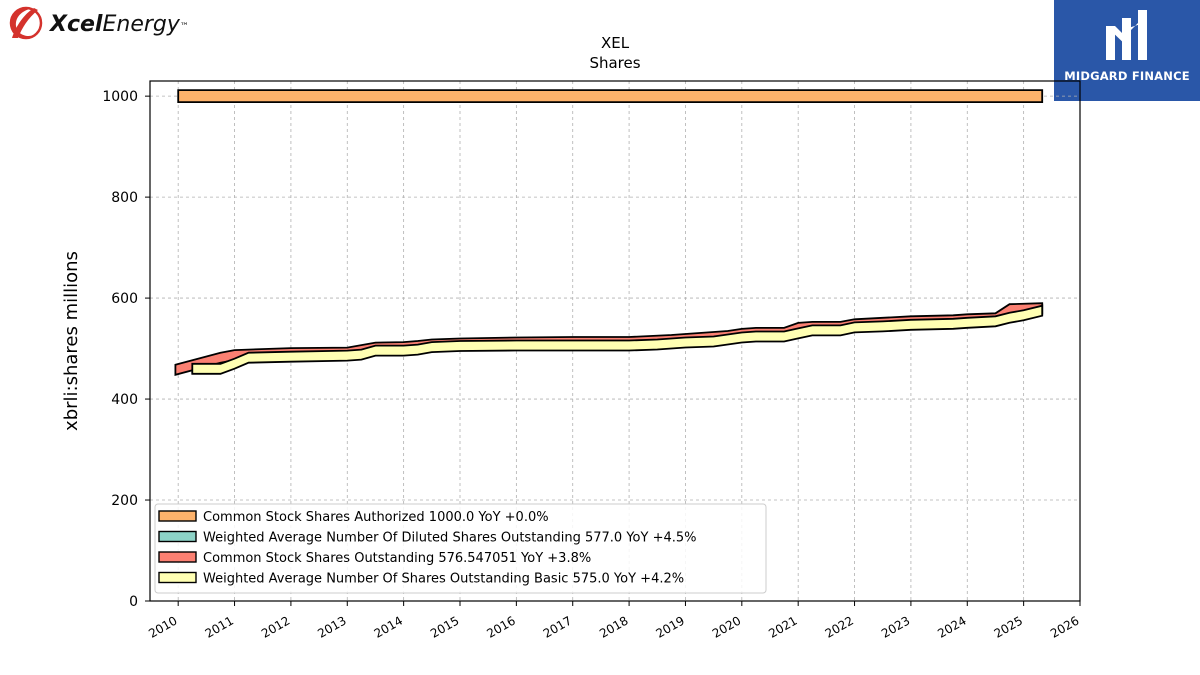  I want to click on brand-right-name: MIDGARD FINANCE, so click(1127, 76).